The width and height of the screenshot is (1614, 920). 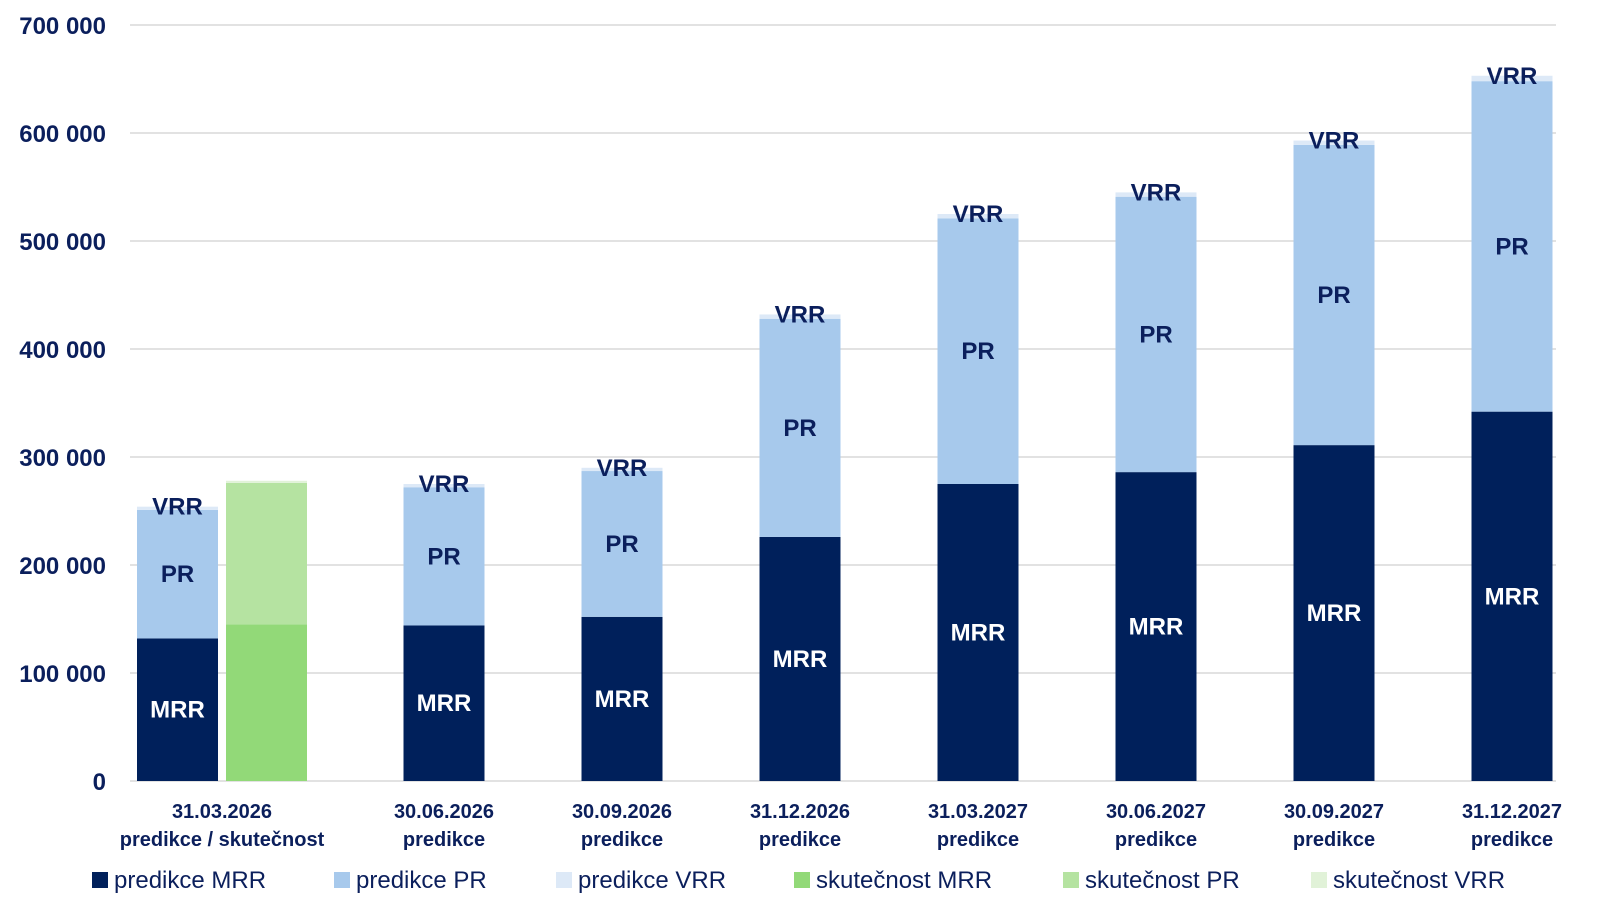 I want to click on legend-label: skutečnost MRR, so click(x=904, y=880).